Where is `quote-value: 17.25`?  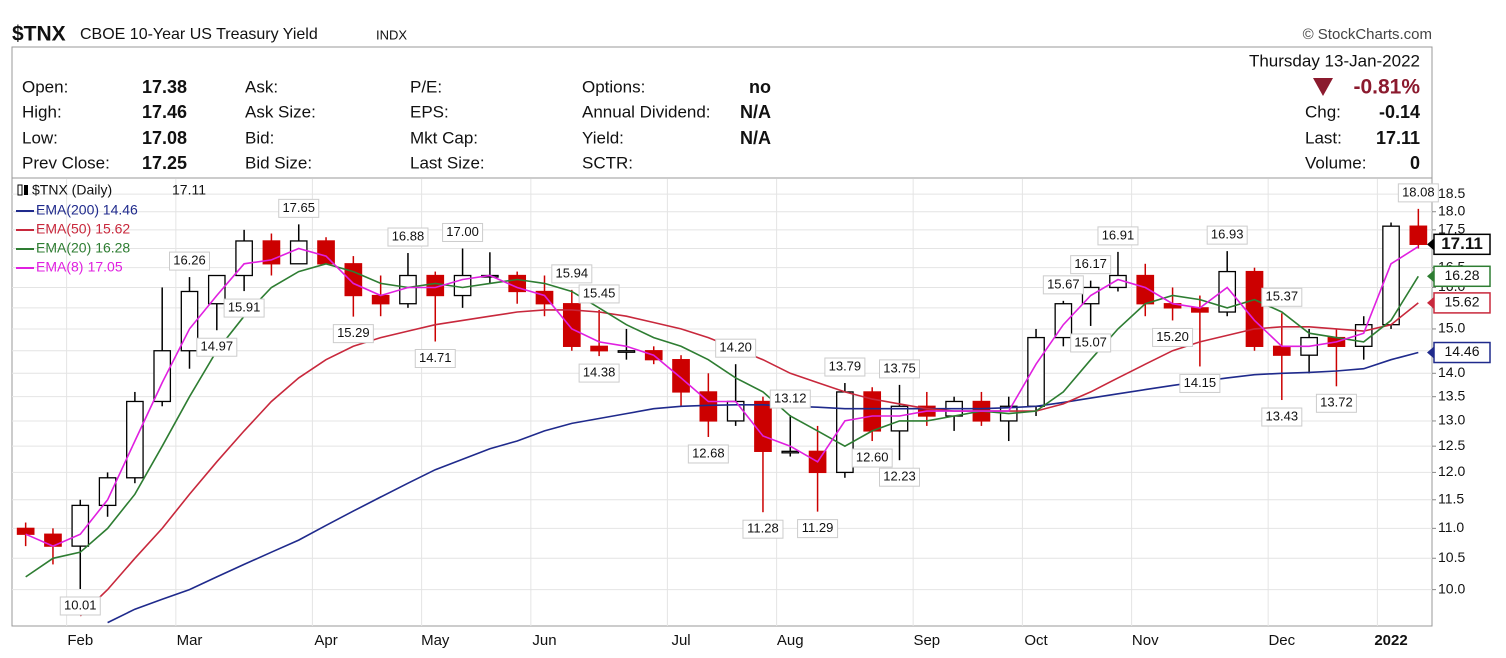 quote-value: 17.25 is located at coordinates (164, 163).